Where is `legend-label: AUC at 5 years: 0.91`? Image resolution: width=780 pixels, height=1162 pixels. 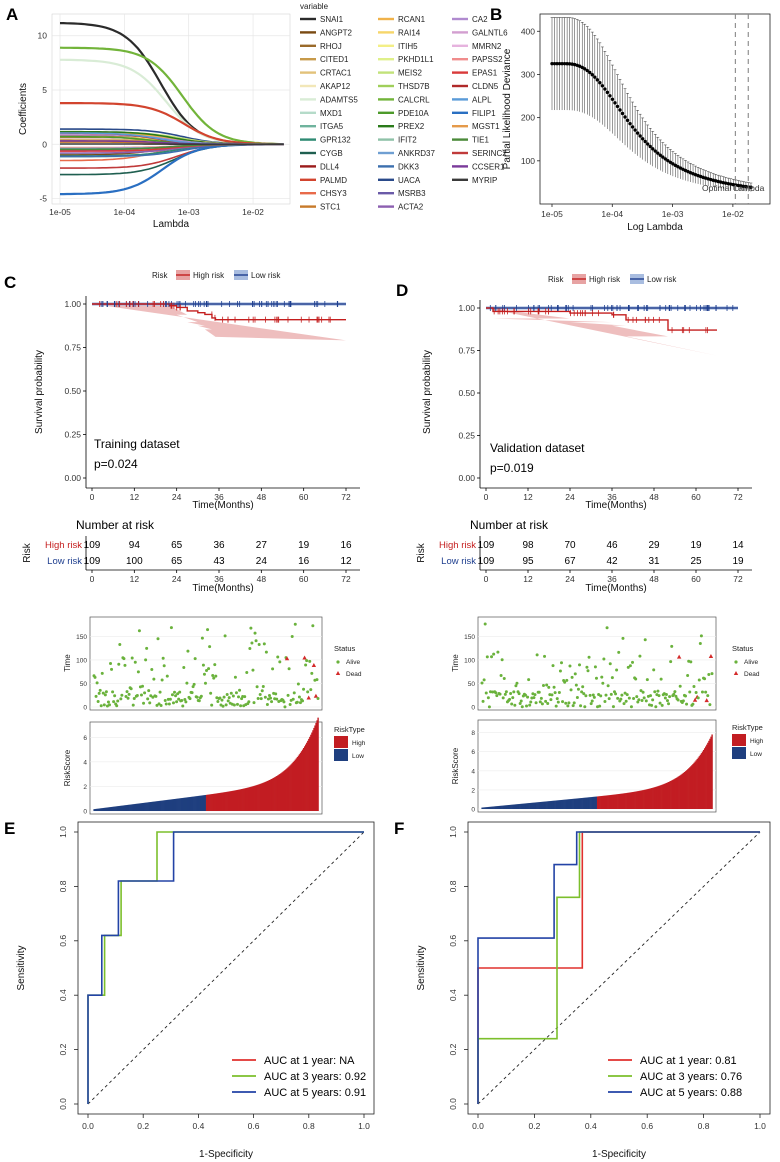 legend-label: AUC at 5 years: 0.91 is located at coordinates (315, 1093).